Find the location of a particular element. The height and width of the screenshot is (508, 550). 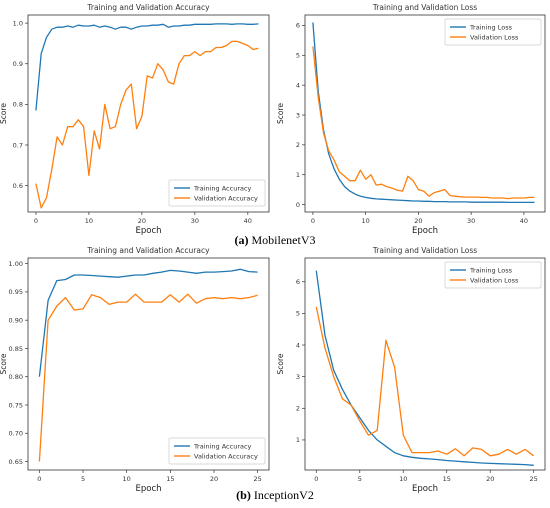

y-tick-label: 0.6 is located at coordinates (18, 186).